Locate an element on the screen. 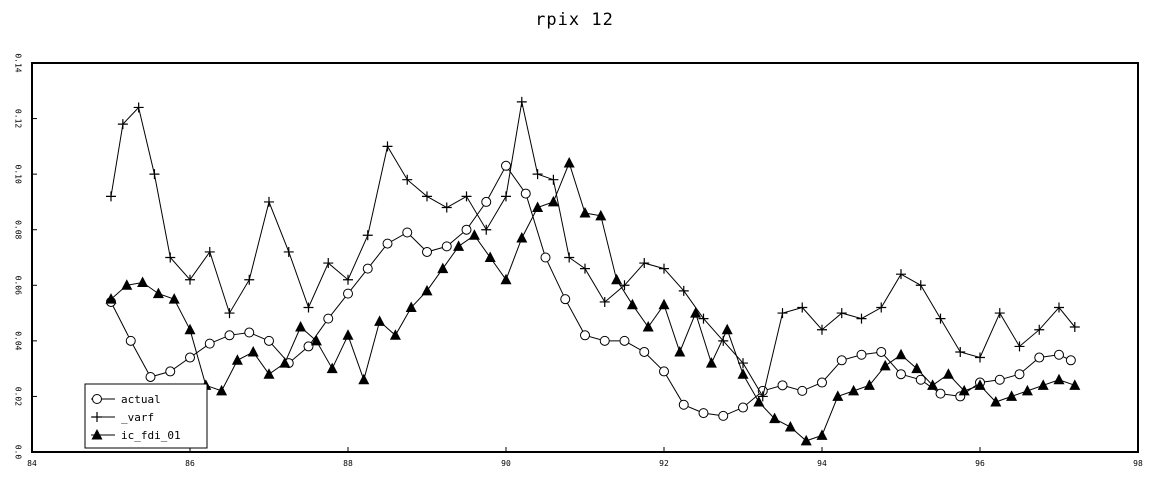  y-tick-label: 0.04 is located at coordinates (18, 340).